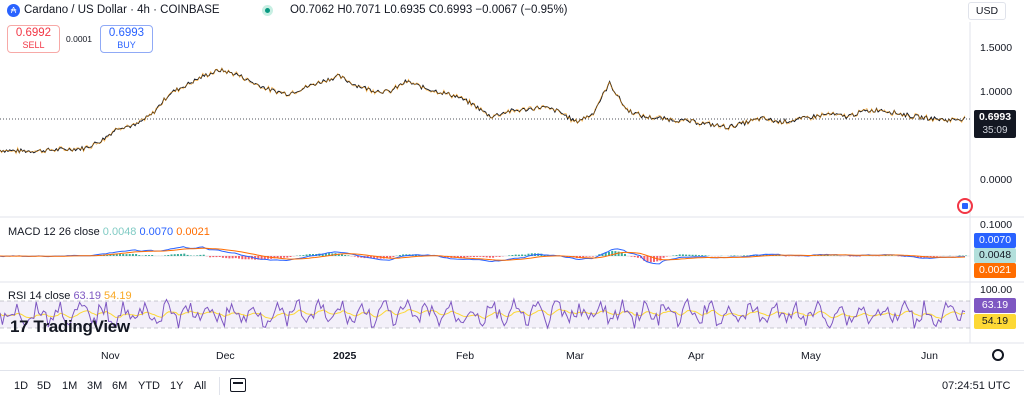 The width and height of the screenshot is (1024, 401). Describe the element at coordinates (149, 386) in the screenshot. I see `range-button-ytd: YTD` at that location.